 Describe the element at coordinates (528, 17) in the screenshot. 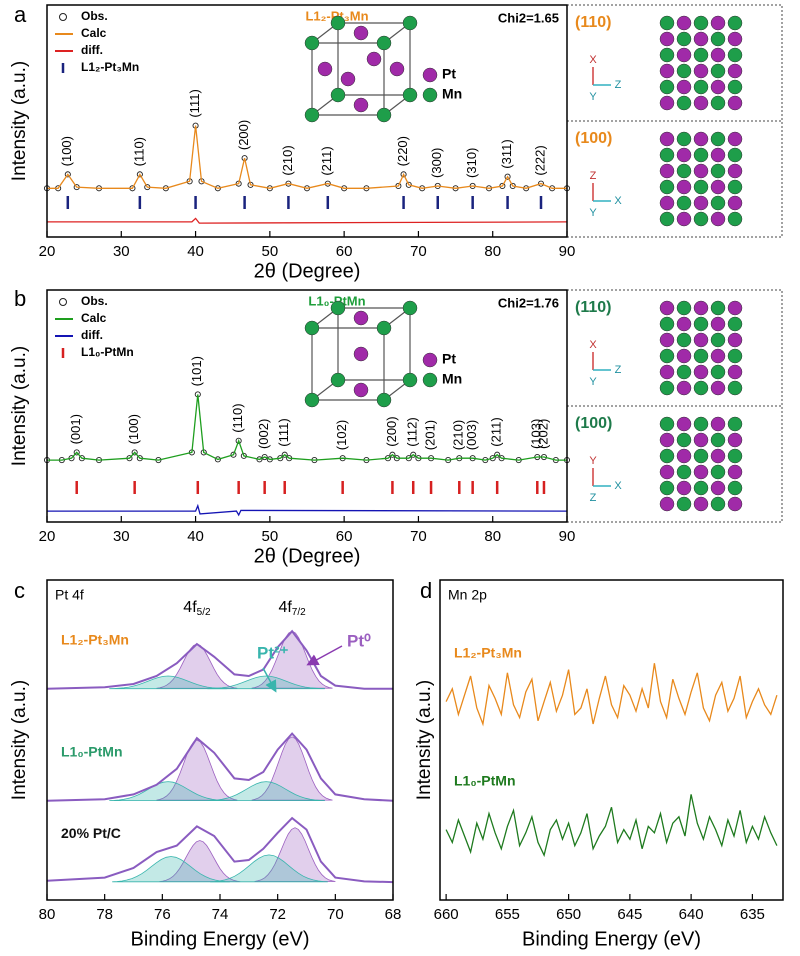

I see `chi-annotation: Chi2=1.65` at that location.